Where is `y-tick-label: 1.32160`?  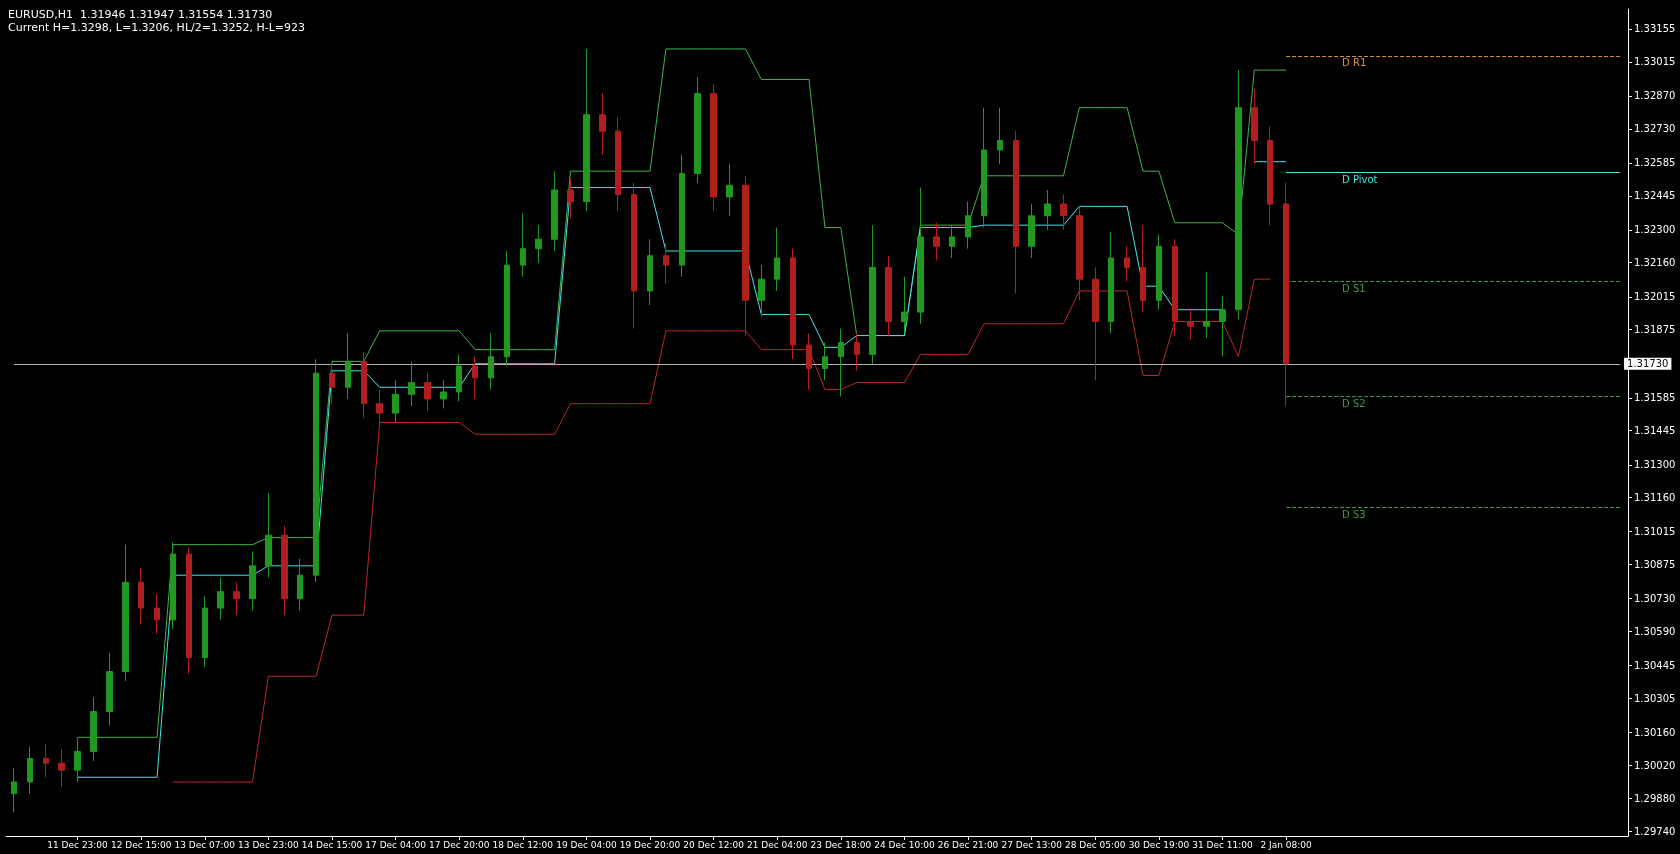
y-tick-label: 1.32160 is located at coordinates (1655, 263).